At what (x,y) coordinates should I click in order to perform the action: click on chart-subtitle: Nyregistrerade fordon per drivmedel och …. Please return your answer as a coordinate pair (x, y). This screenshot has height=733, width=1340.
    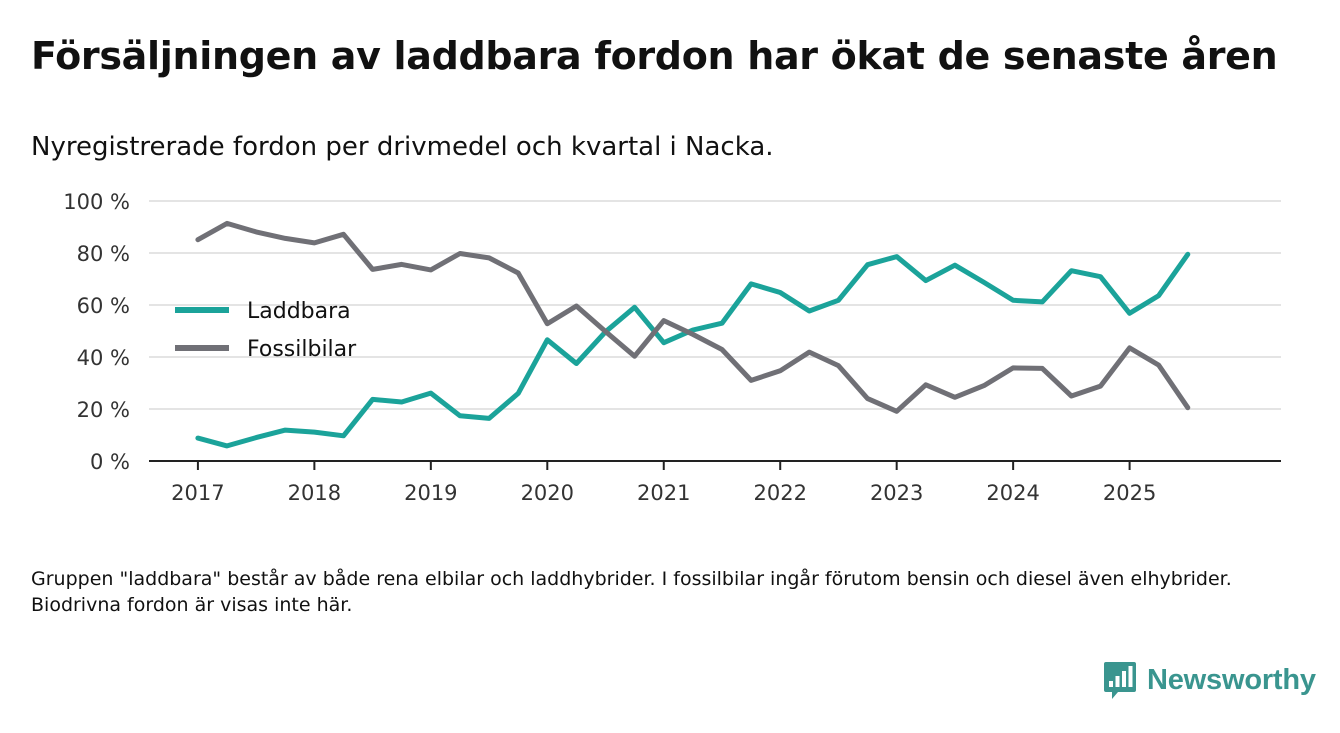
    Looking at the image, I should click on (402, 147).